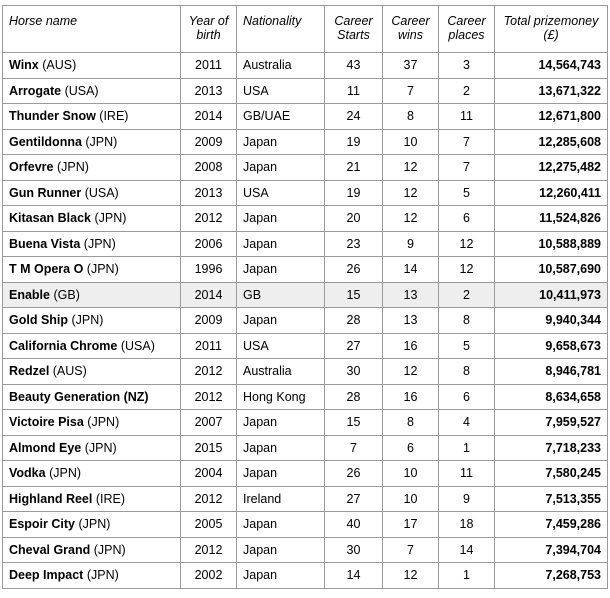  I want to click on horse-name: Almond Eye, so click(45, 447).